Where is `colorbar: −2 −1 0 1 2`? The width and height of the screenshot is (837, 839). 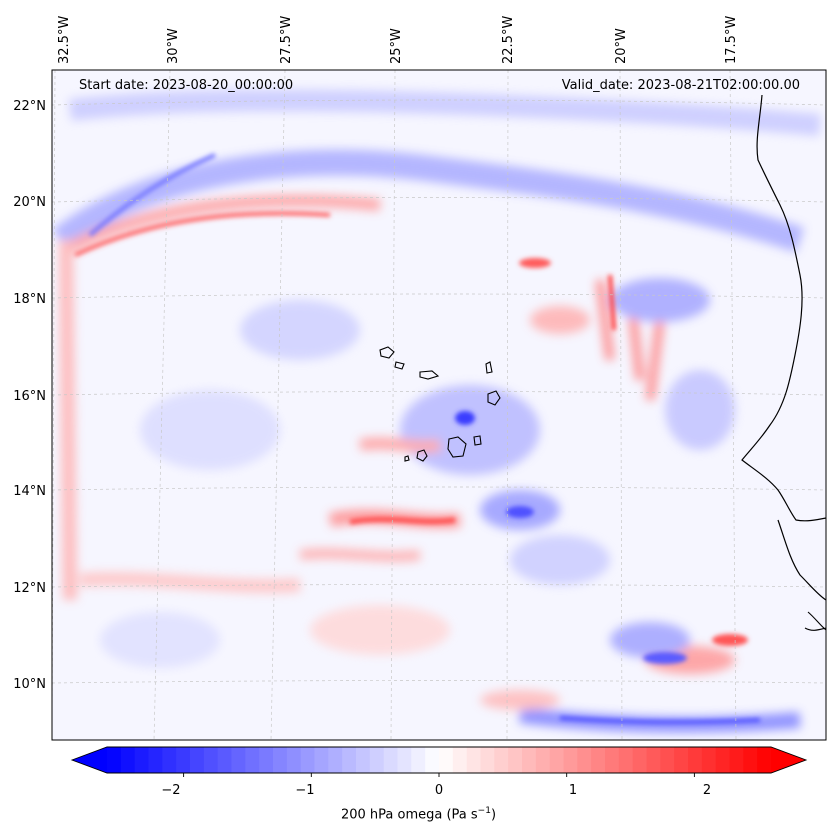
colorbar: −2 −1 0 1 2 is located at coordinates (439, 772).